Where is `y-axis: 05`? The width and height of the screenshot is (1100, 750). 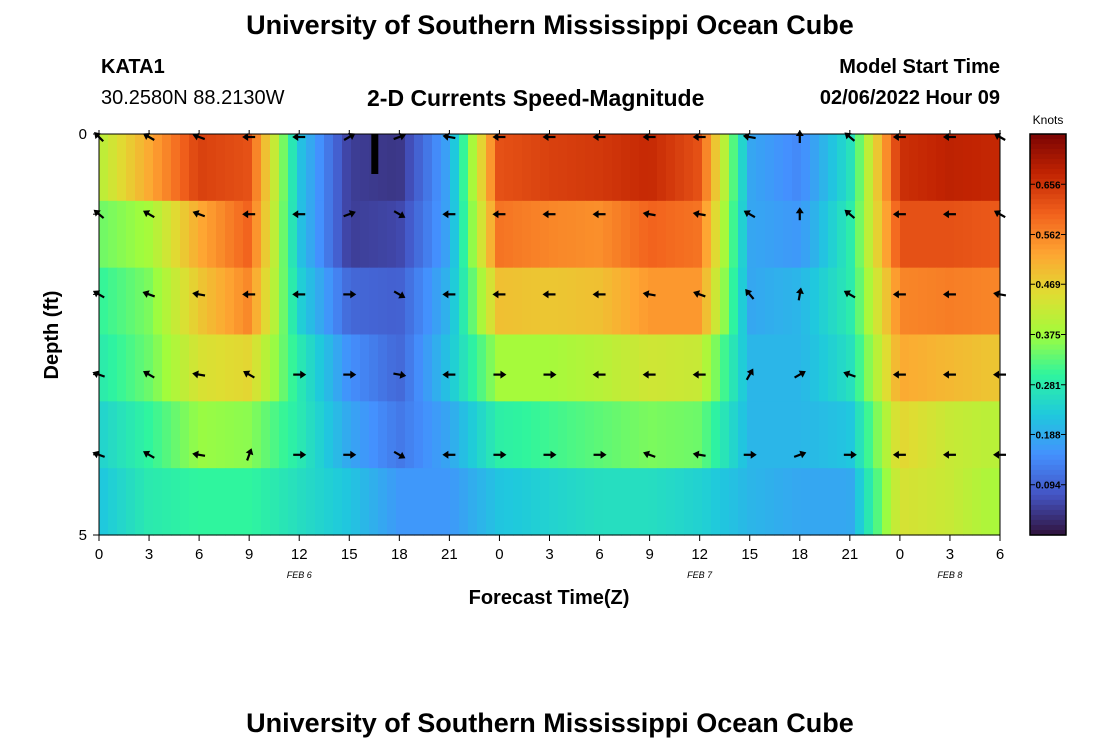 y-axis: 05 is located at coordinates (89, 335).